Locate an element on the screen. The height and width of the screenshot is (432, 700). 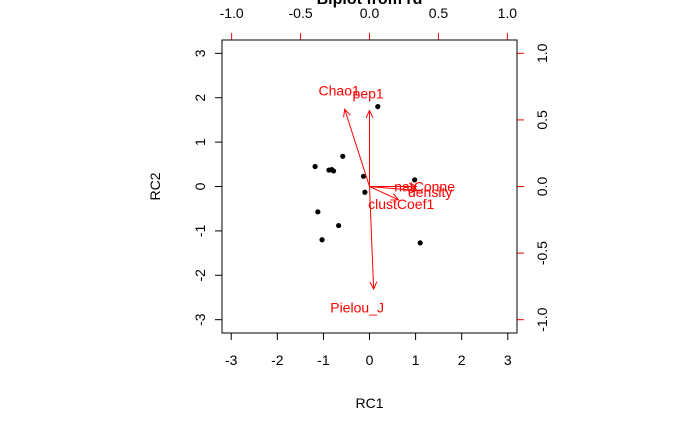
data-points is located at coordinates (367, 174).